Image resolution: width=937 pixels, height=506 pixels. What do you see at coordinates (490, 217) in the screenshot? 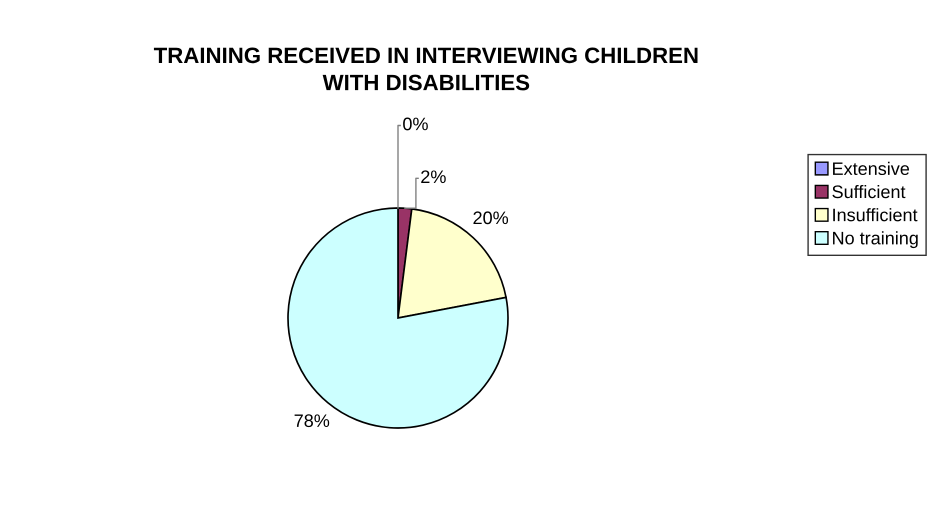
I see `data-label: 20%` at bounding box center [490, 217].